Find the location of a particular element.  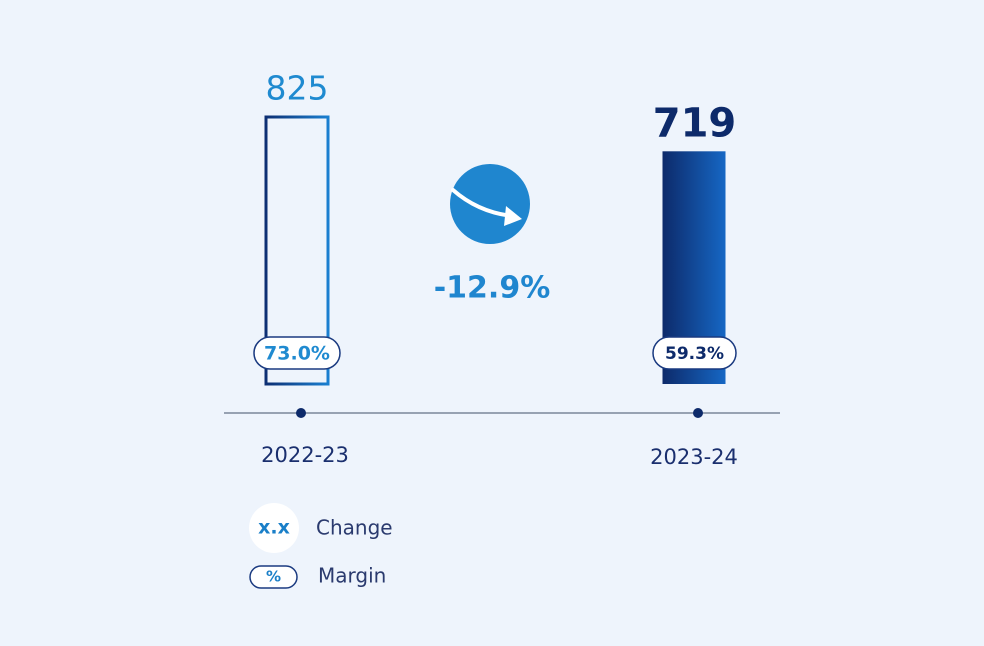

legend-label: Change is located at coordinates (354, 528).